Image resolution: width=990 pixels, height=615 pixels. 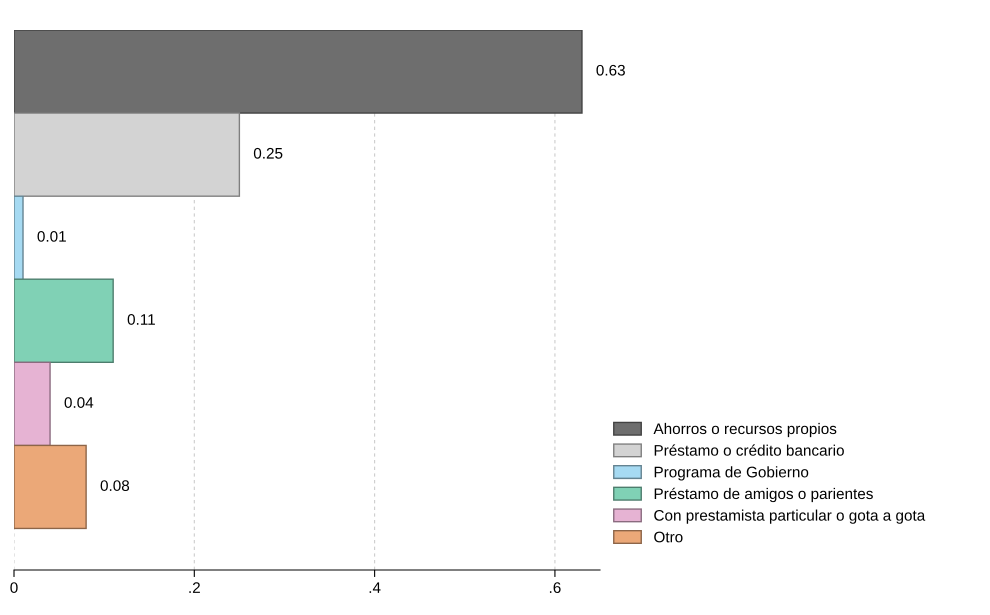 What do you see at coordinates (141, 319) in the screenshot?
I see `data-label: 0.11` at bounding box center [141, 319].